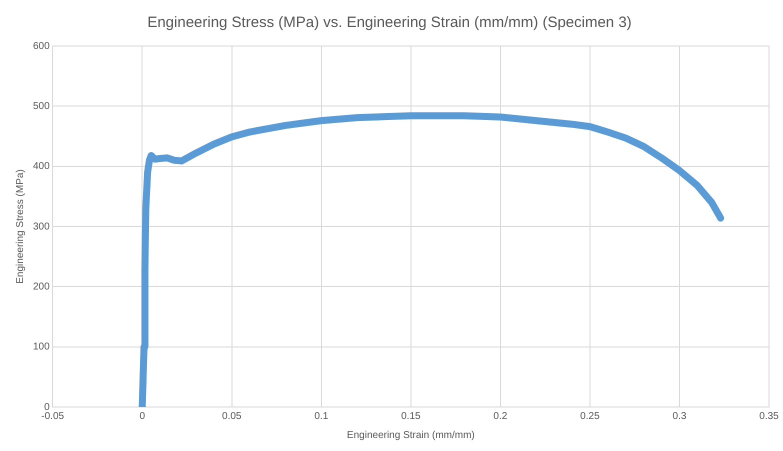  I want to click on x-tick-label: 0.2, so click(500, 416).